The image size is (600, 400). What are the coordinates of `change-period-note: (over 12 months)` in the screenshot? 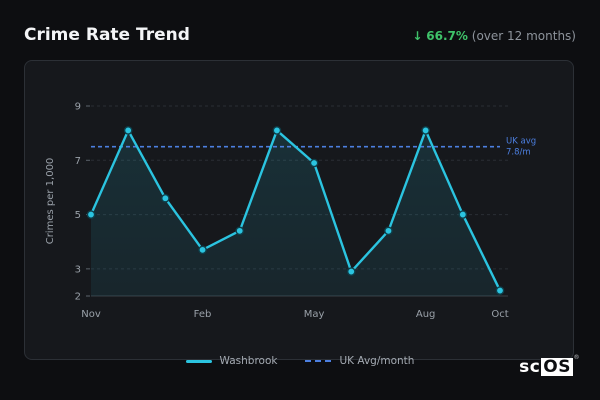 It's located at (523, 36).